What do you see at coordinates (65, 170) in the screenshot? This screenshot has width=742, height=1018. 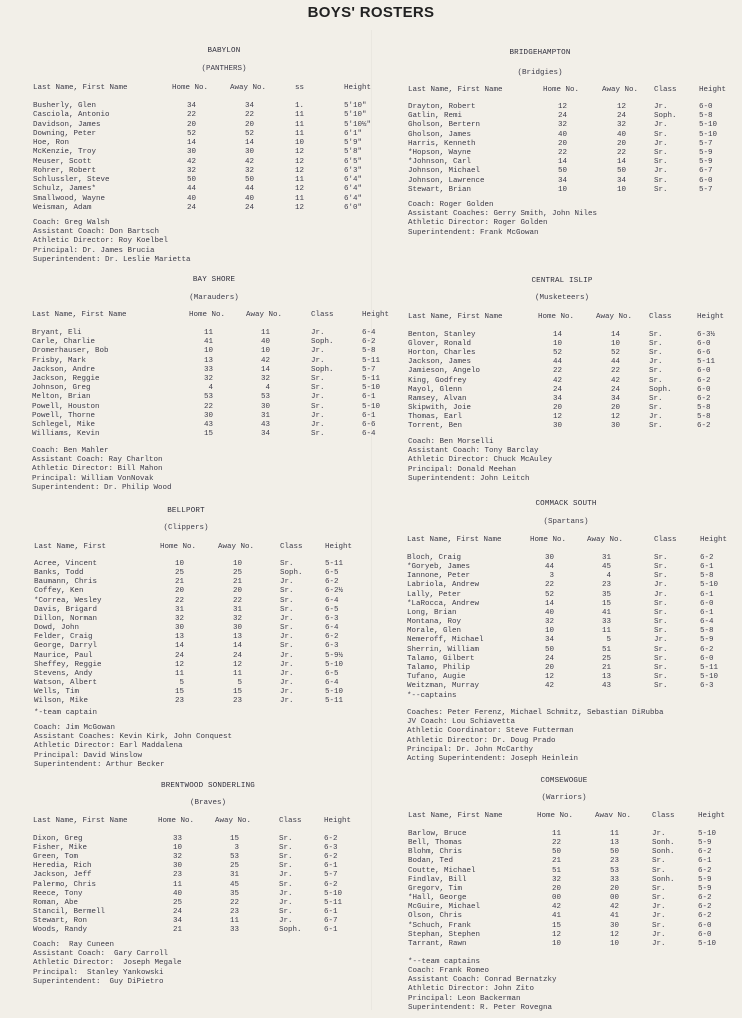 I see `roster-player-name: Rohrer, Robert` at bounding box center [65, 170].